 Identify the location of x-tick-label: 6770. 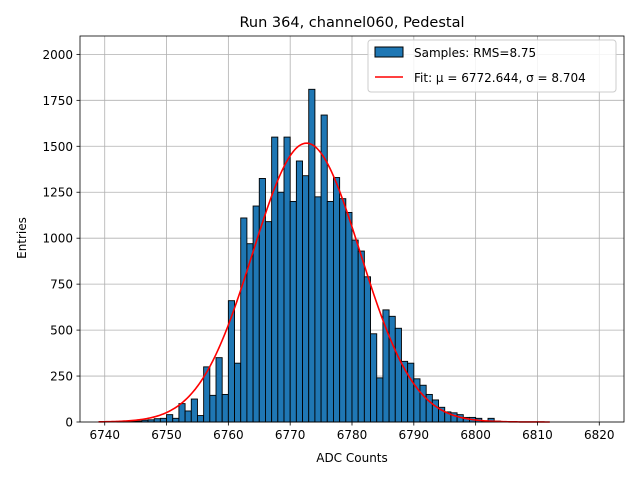
(290, 435).